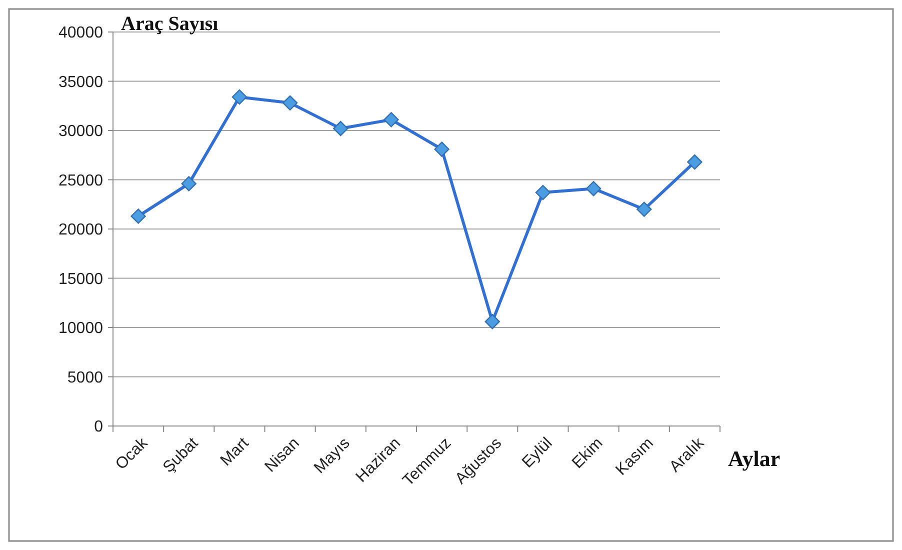 This screenshot has height=550, width=902. I want to click on y-tick-label: 30000, so click(81, 131).